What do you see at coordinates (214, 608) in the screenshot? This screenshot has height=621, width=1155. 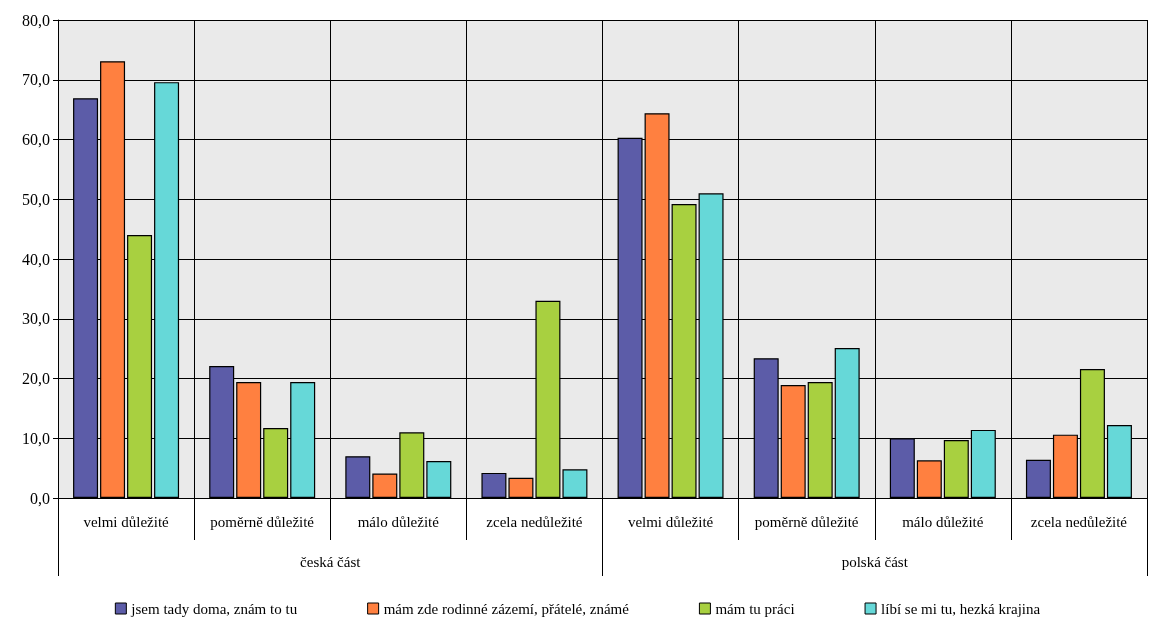 I see `legend-label: jsem tady doma, znám to tu` at bounding box center [214, 608].